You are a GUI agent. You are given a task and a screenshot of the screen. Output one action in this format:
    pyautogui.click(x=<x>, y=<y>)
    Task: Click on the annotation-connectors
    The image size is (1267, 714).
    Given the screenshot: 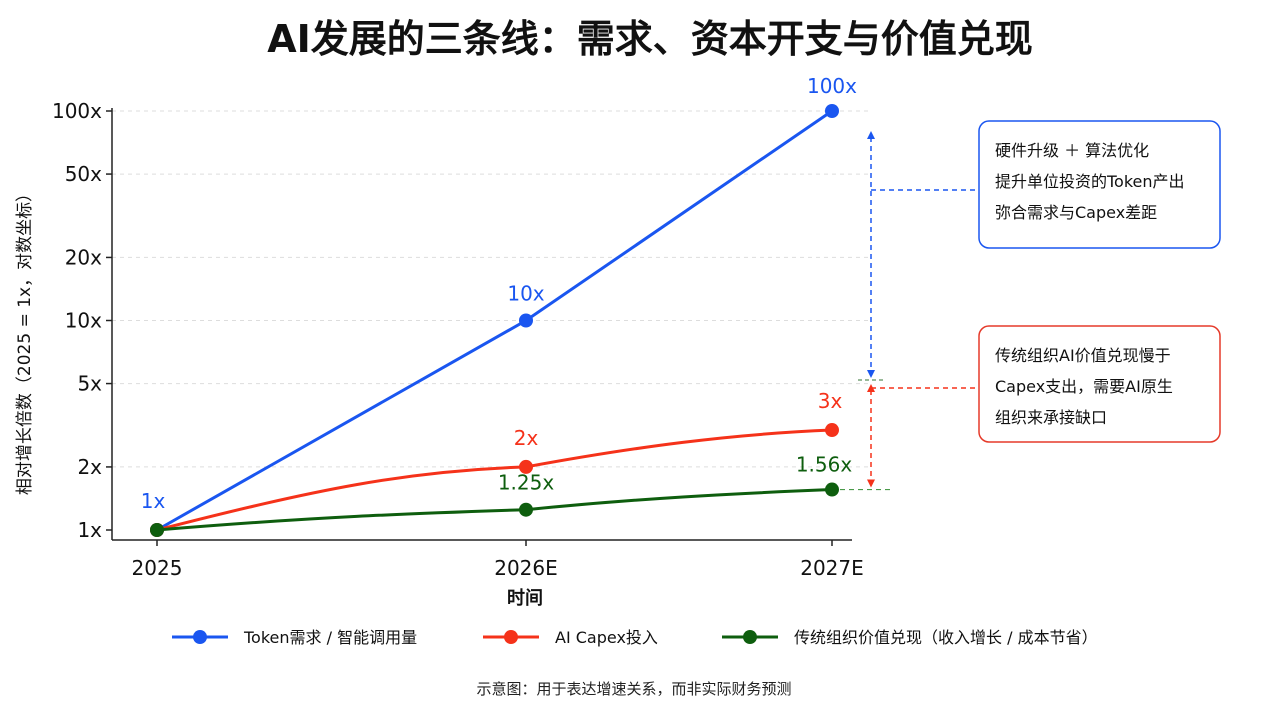 What is the action you would take?
    pyautogui.click(x=910, y=311)
    